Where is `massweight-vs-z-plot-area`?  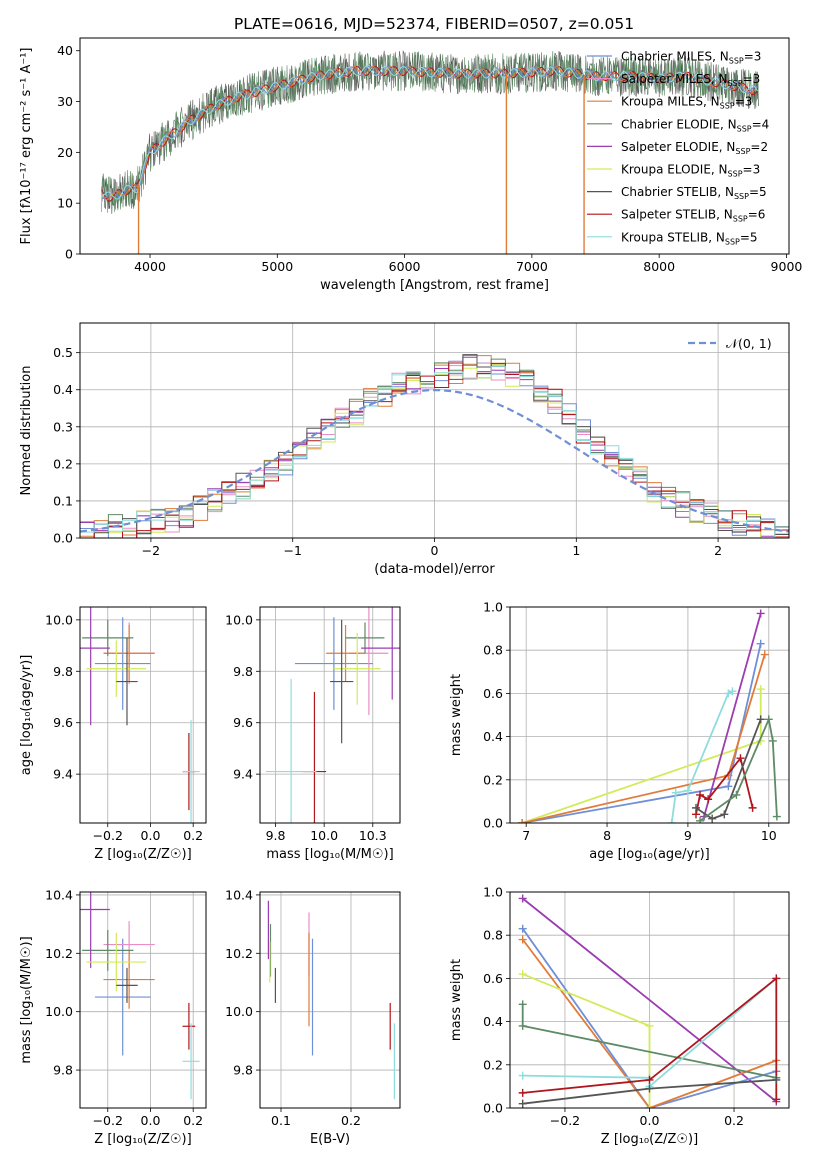 massweight-vs-z-plot-area is located at coordinates (649, 1001).